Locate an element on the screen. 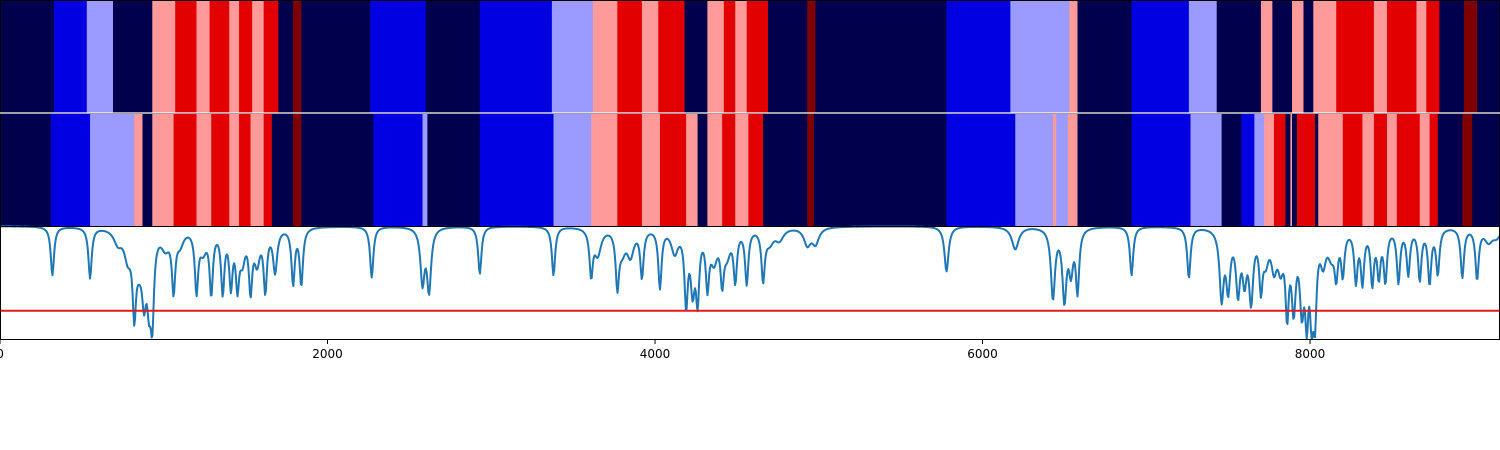  x-axis: 0 2000 4000 6000 8000 is located at coordinates (662, 350).